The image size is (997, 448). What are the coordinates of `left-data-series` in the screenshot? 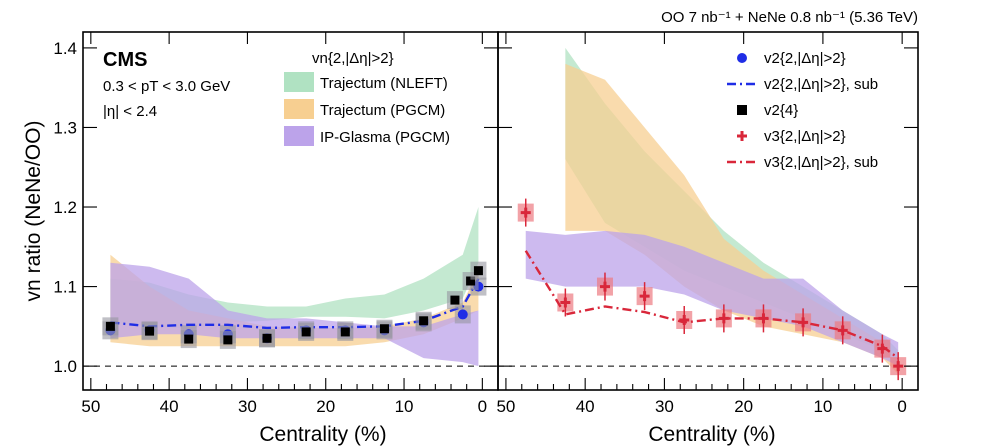 It's located at (294, 305).